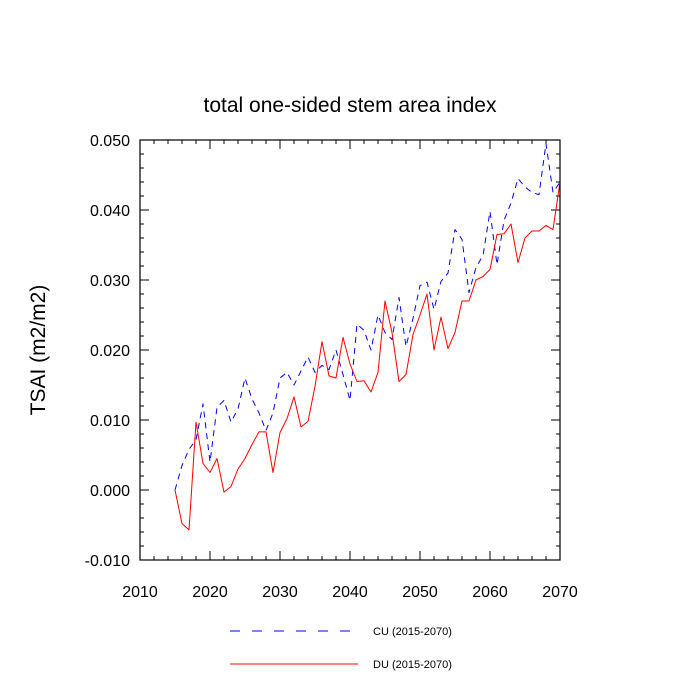 The image size is (700, 700). What do you see at coordinates (110, 491) in the screenshot?
I see `y-tick-label: 0.000` at bounding box center [110, 491].